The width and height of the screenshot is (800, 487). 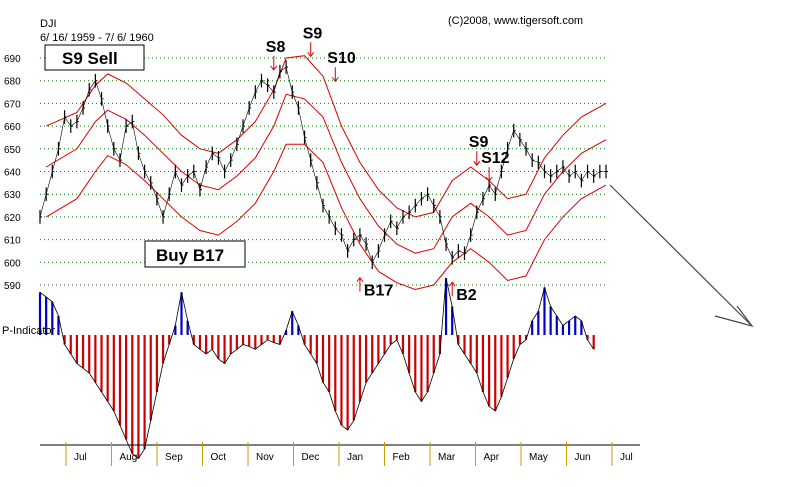 What do you see at coordinates (12, 104) in the screenshot?
I see `y-tick-label: 670` at bounding box center [12, 104].